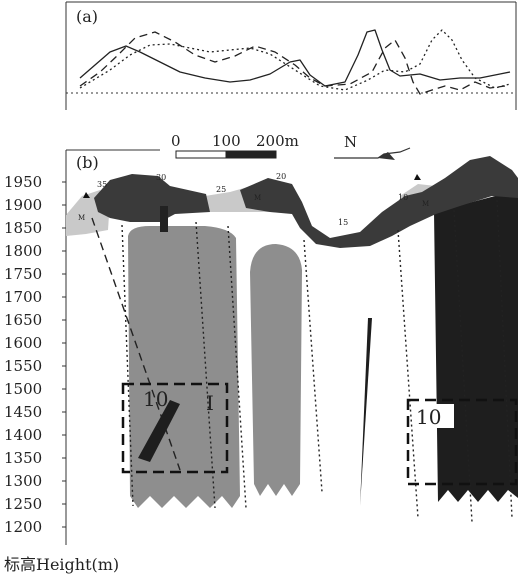 The image size is (518, 576). I want to click on y-tick-label: 1200, so click(23, 527).